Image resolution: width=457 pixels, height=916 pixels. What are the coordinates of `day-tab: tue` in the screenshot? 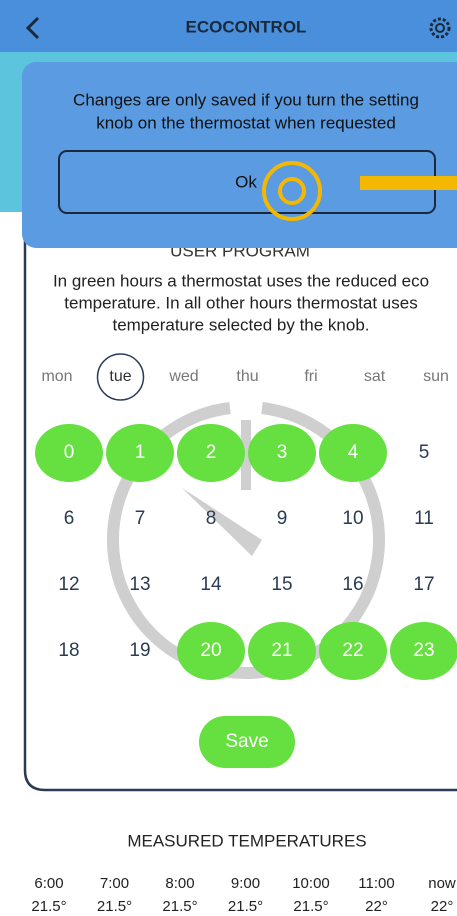 It's located at (120, 377).